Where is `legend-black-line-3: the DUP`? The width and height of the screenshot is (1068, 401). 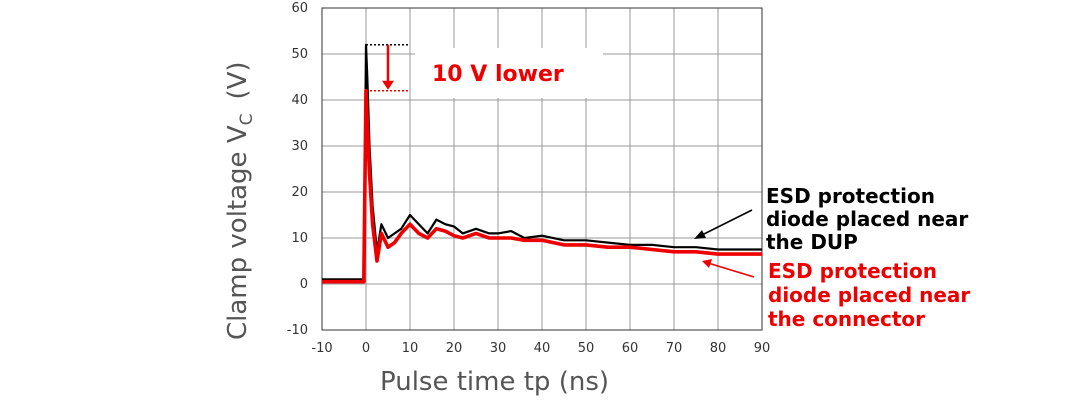
legend-black-line-3: the DUP is located at coordinates (812, 242).